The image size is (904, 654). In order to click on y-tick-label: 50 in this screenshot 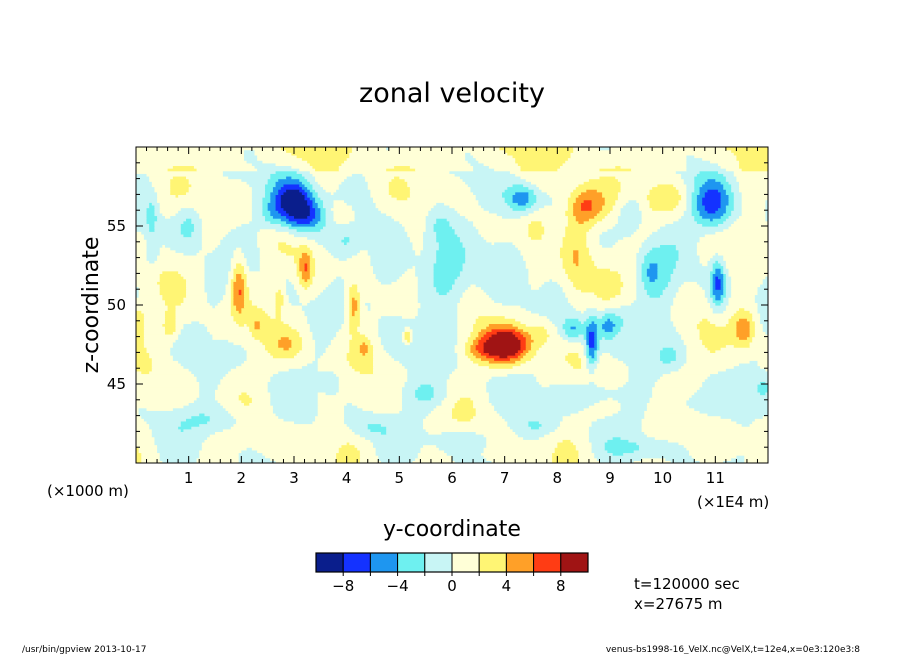, I will do `click(116, 305)`.